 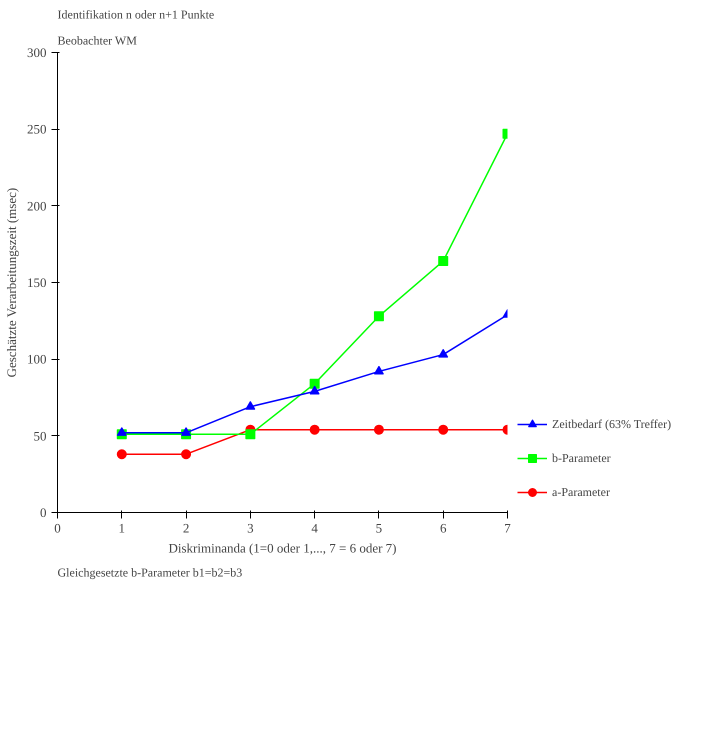 What do you see at coordinates (612, 424) in the screenshot?
I see `legend-label: Zeitbedarf (63% Treffer)` at bounding box center [612, 424].